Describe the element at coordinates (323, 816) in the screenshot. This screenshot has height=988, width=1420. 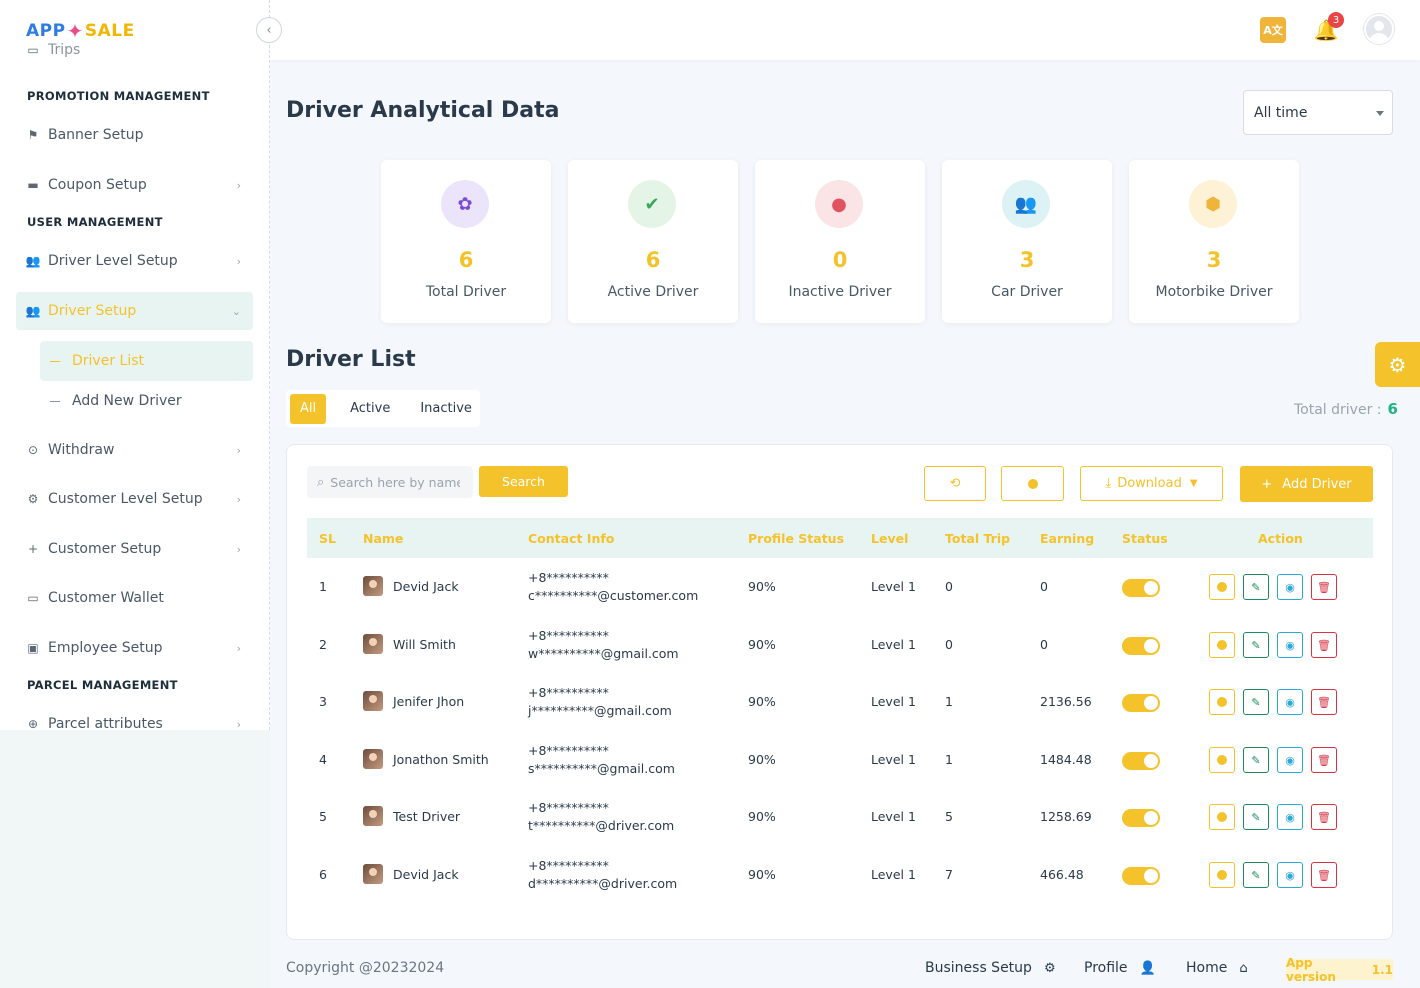
I see `cell-sl: 5` at that location.